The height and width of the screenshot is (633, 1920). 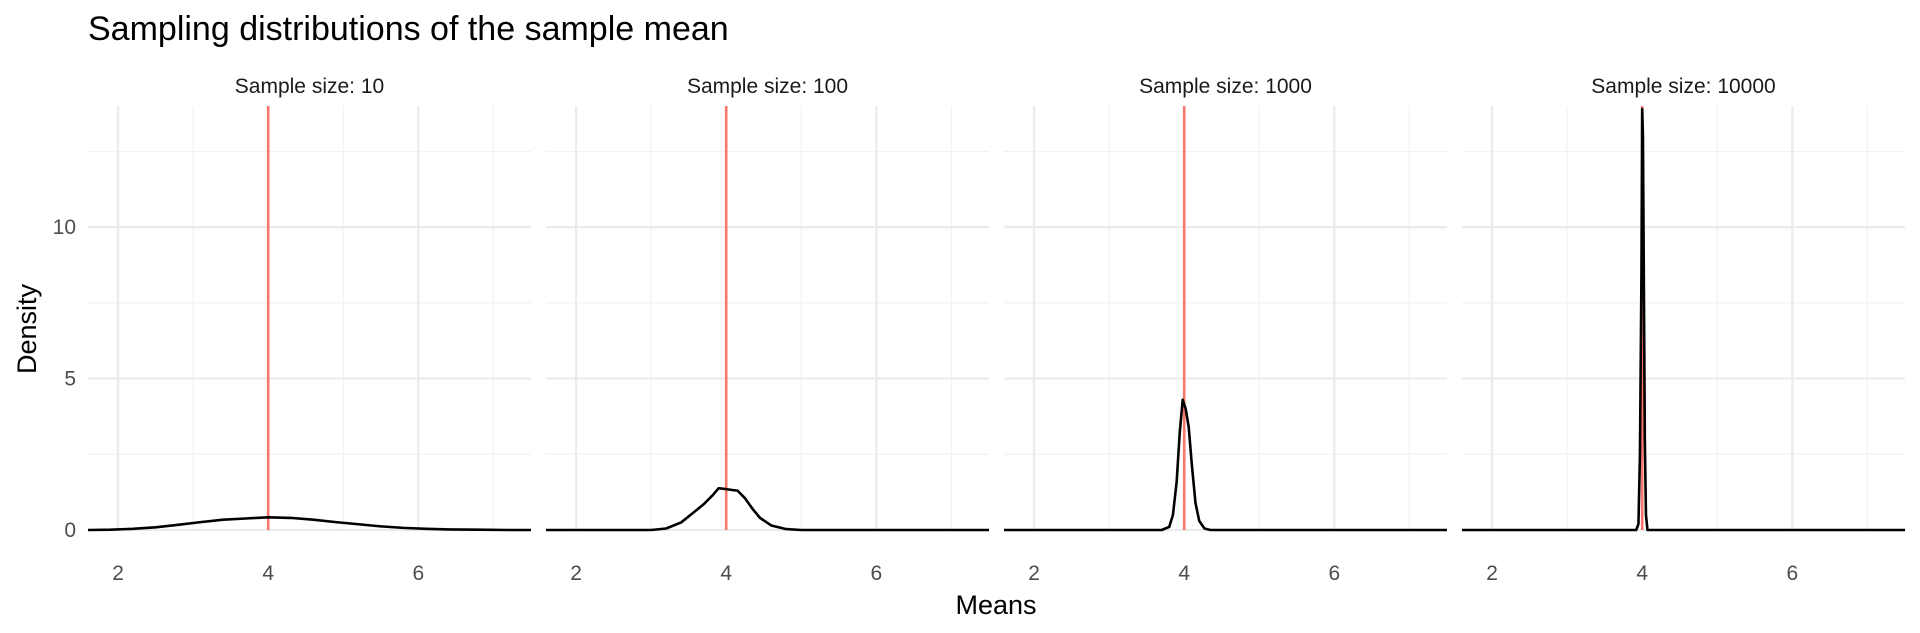 What do you see at coordinates (995, 605) in the screenshot?
I see `x-axis-title: Means` at bounding box center [995, 605].